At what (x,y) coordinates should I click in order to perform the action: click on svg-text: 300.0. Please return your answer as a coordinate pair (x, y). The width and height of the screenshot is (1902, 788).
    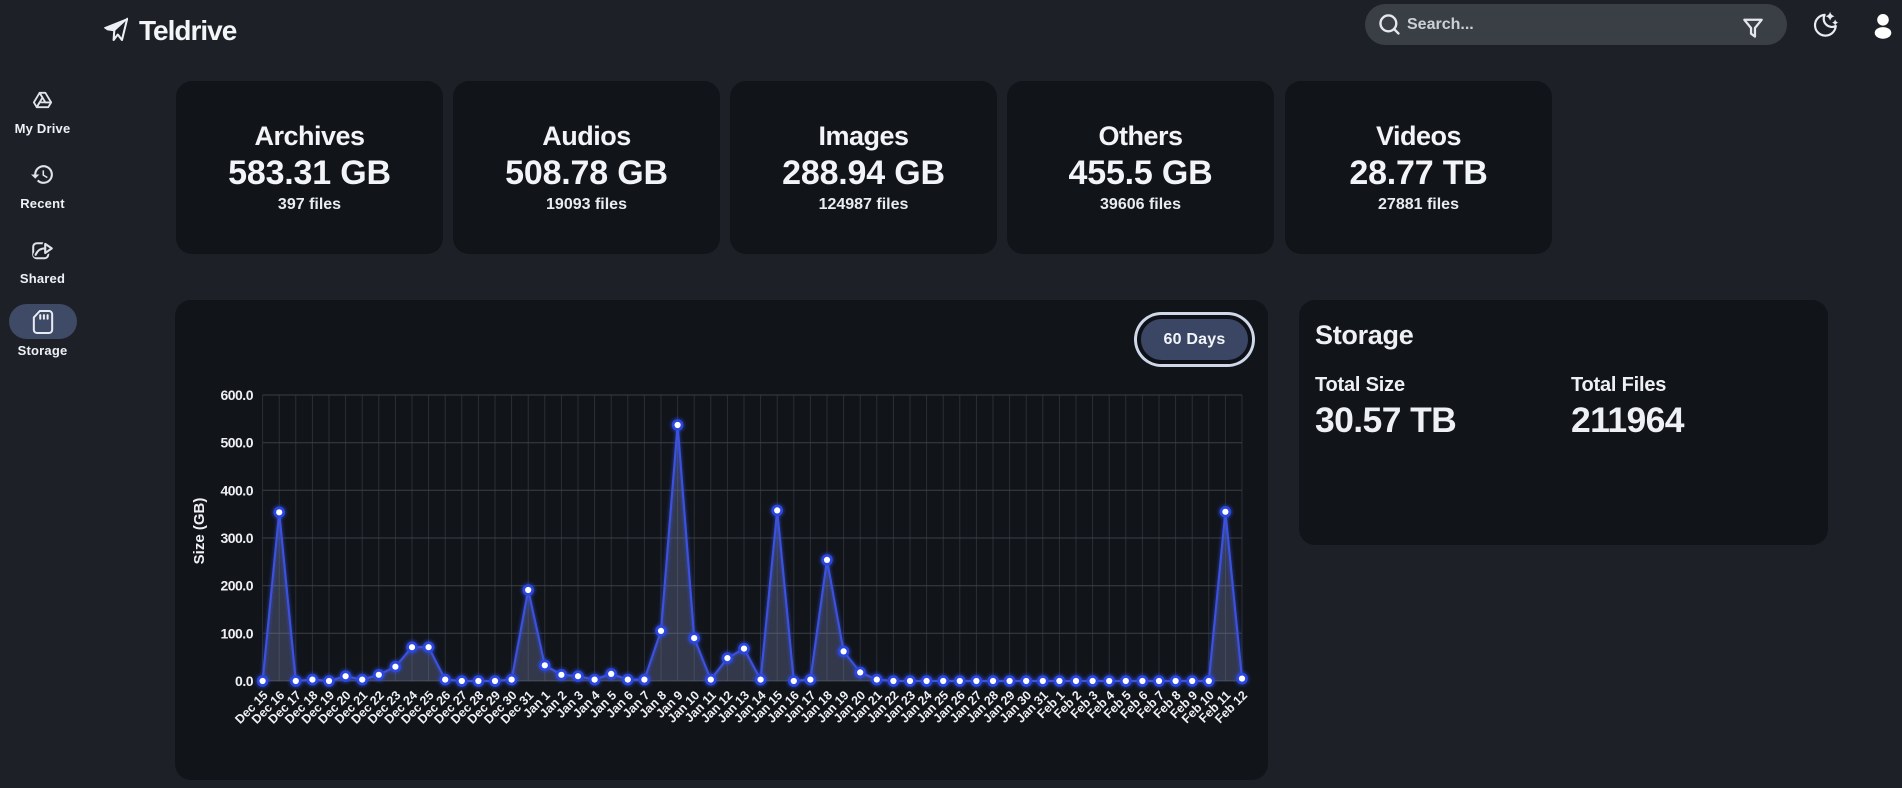
    Looking at the image, I should click on (236, 538).